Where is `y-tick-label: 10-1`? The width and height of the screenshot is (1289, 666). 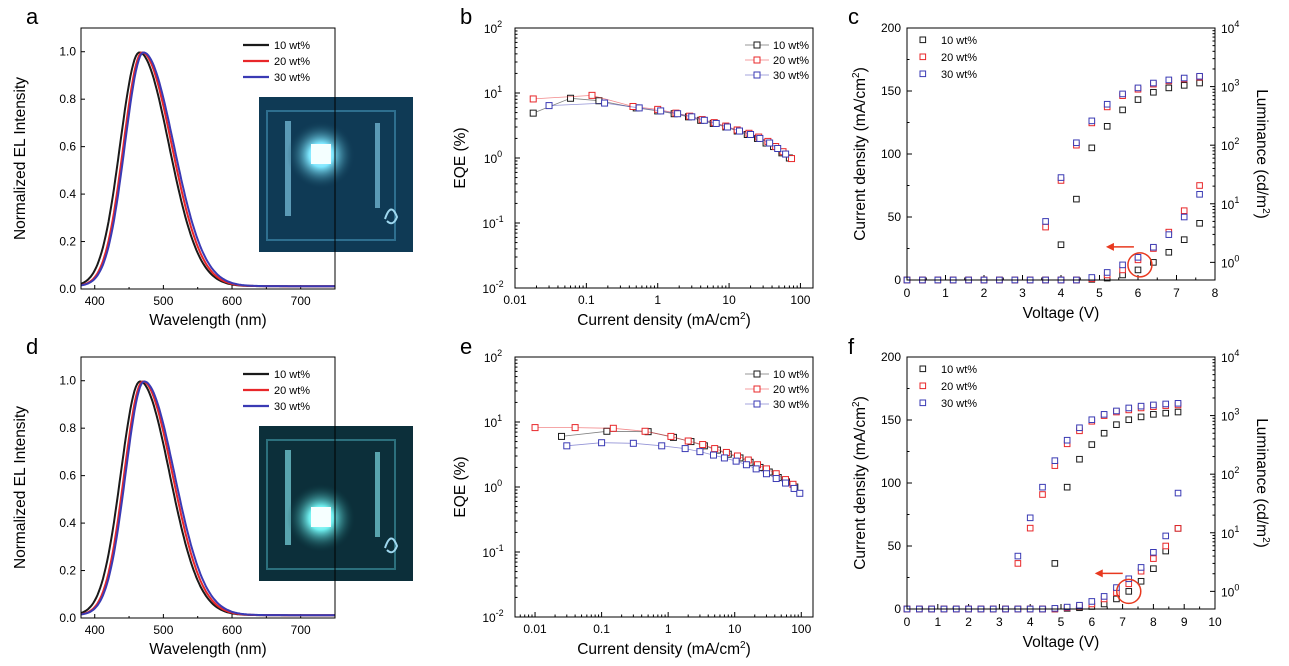 y-tick-label: 10-1 is located at coordinates (492, 222).